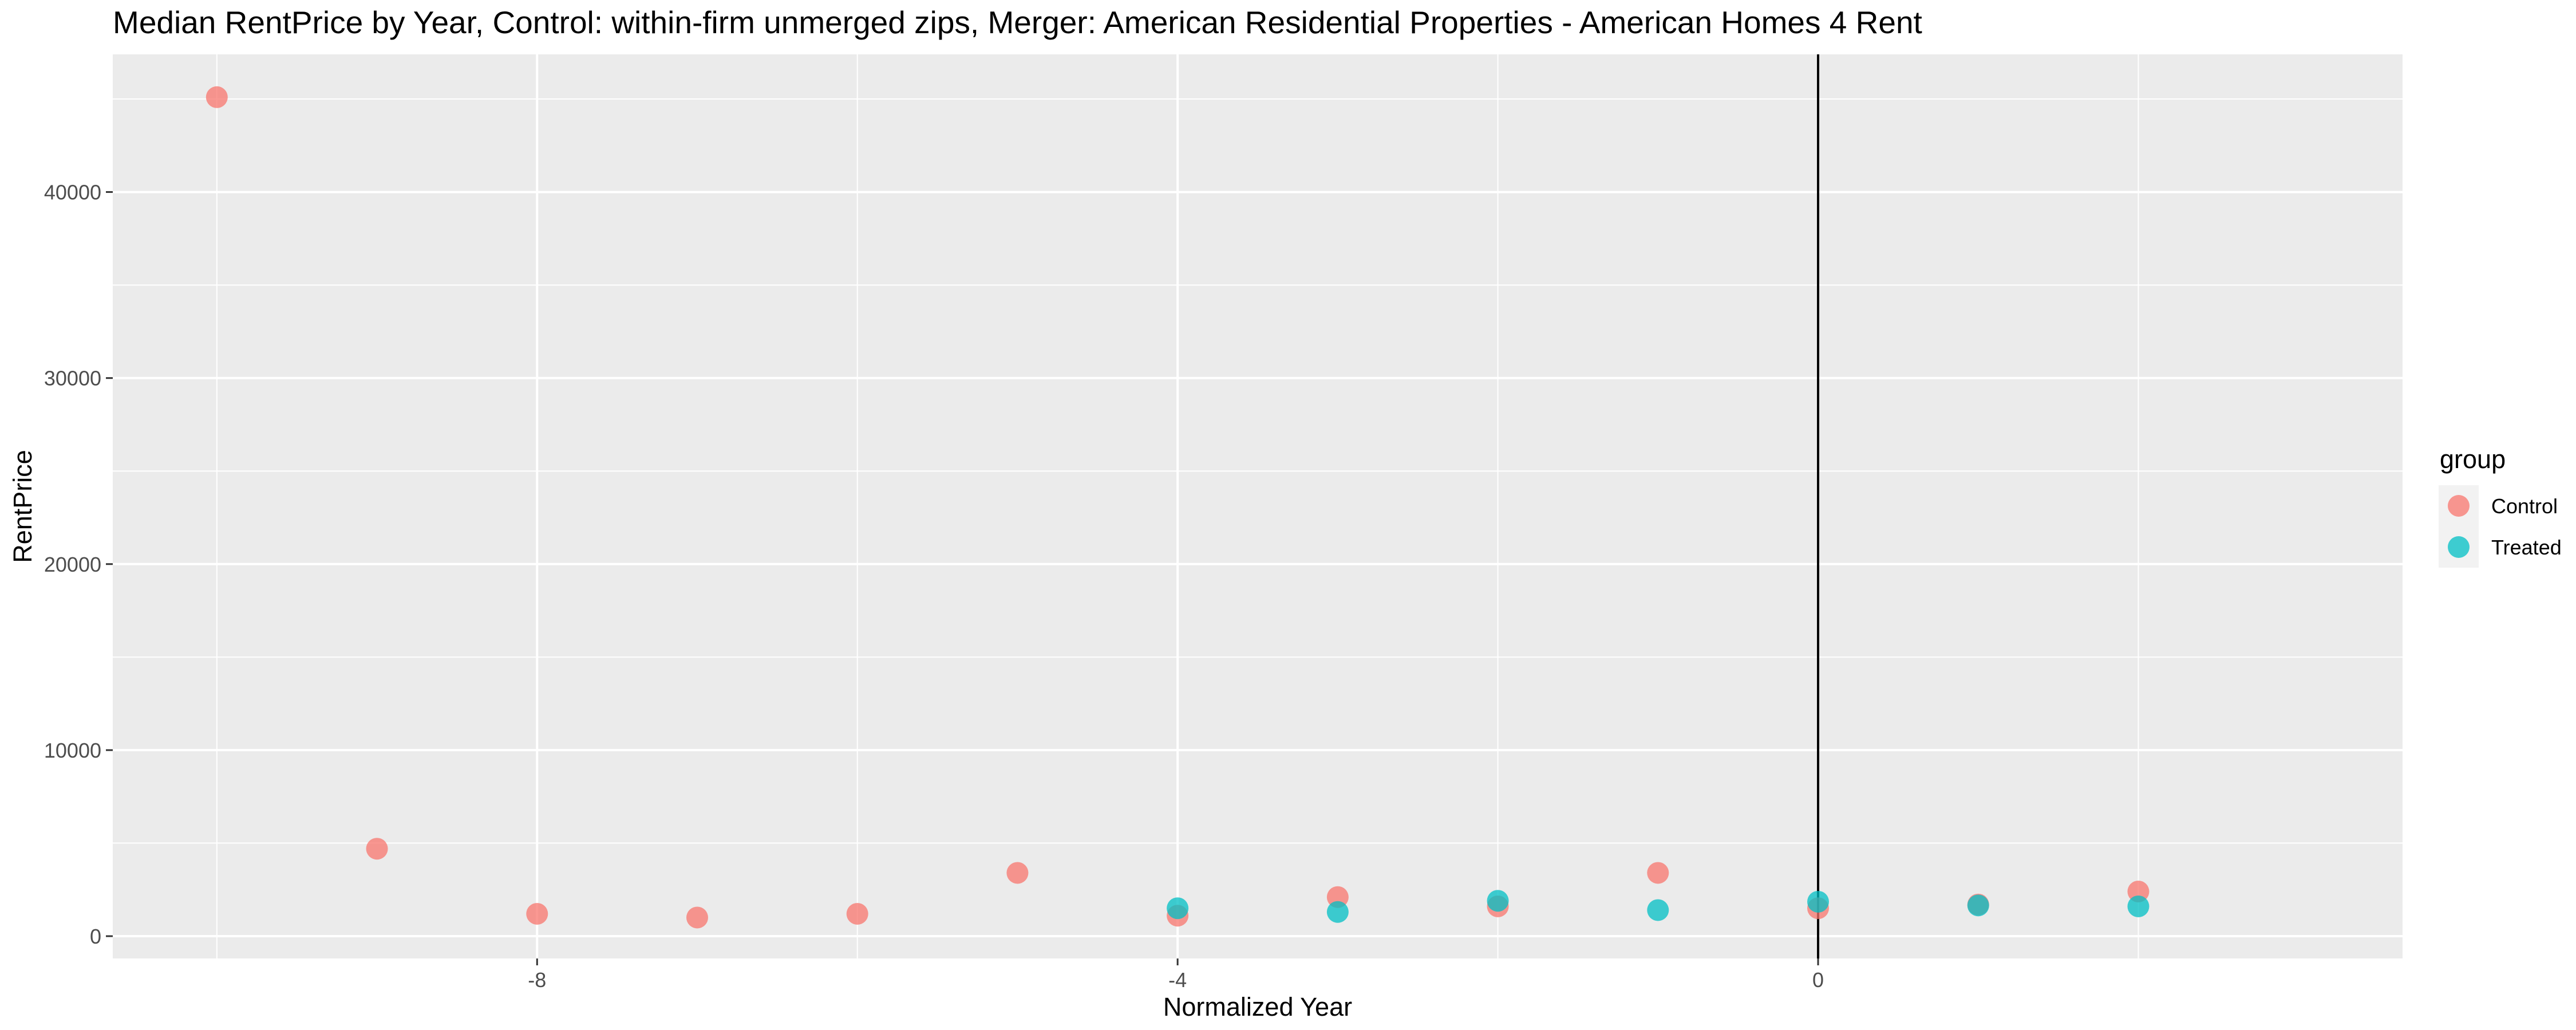  I want to click on y-axis: 0 10000 20000 30000 40000, so click(78, 564).